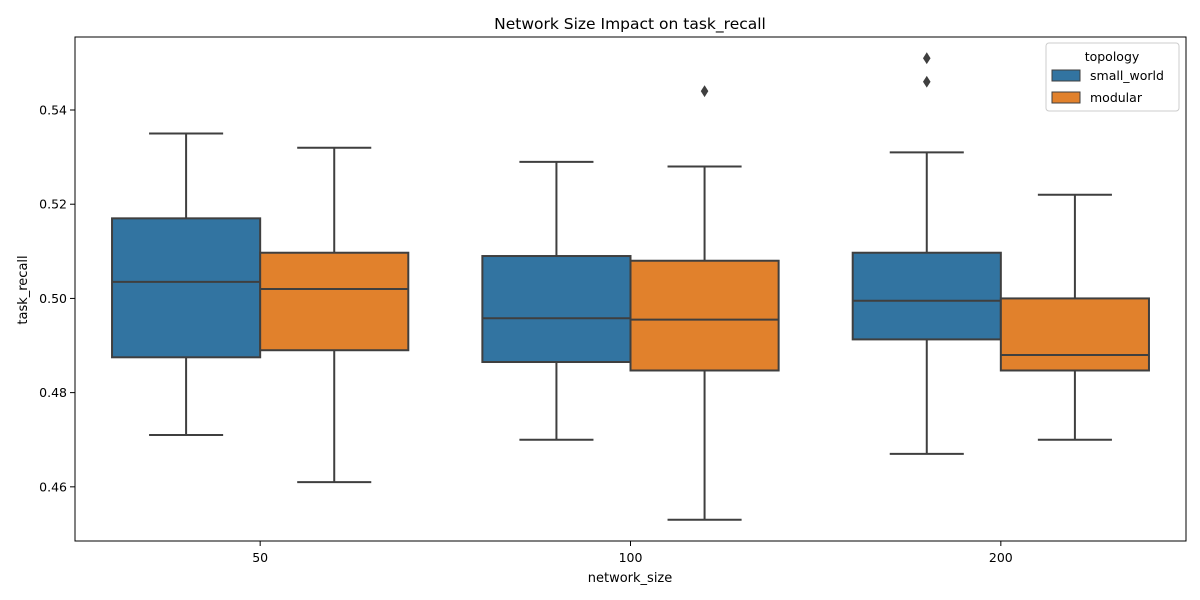 The width and height of the screenshot is (1200, 600). I want to click on x-tick-label: 200, so click(1001, 557).